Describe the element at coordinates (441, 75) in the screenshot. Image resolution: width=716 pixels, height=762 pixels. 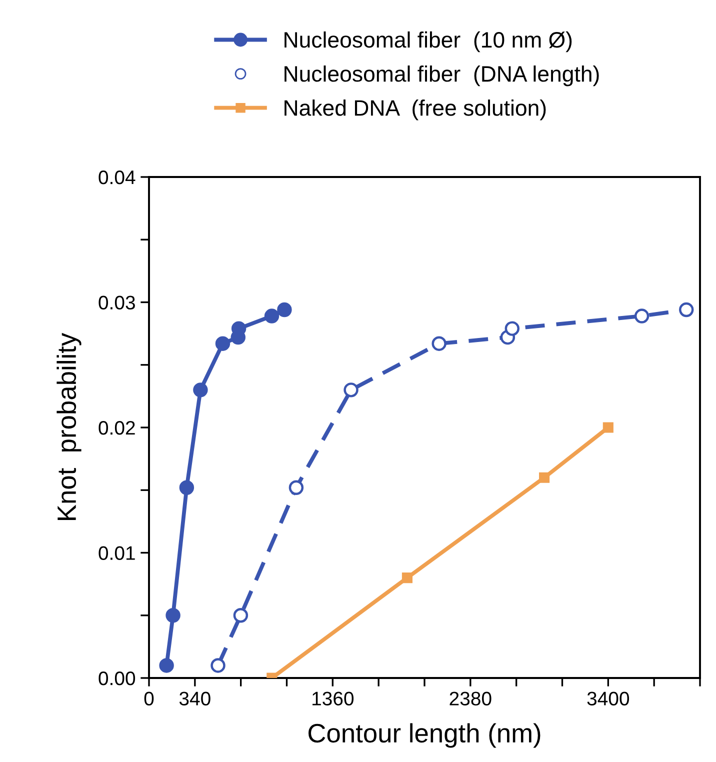
I see `legend-label: Nucleosomal fiber (DNA length)` at that location.